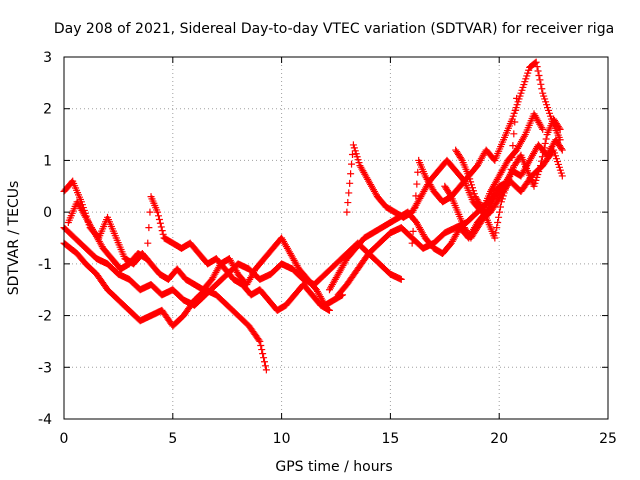 The height and width of the screenshot is (480, 640). I want to click on x-tick-label: 5, so click(172, 439).